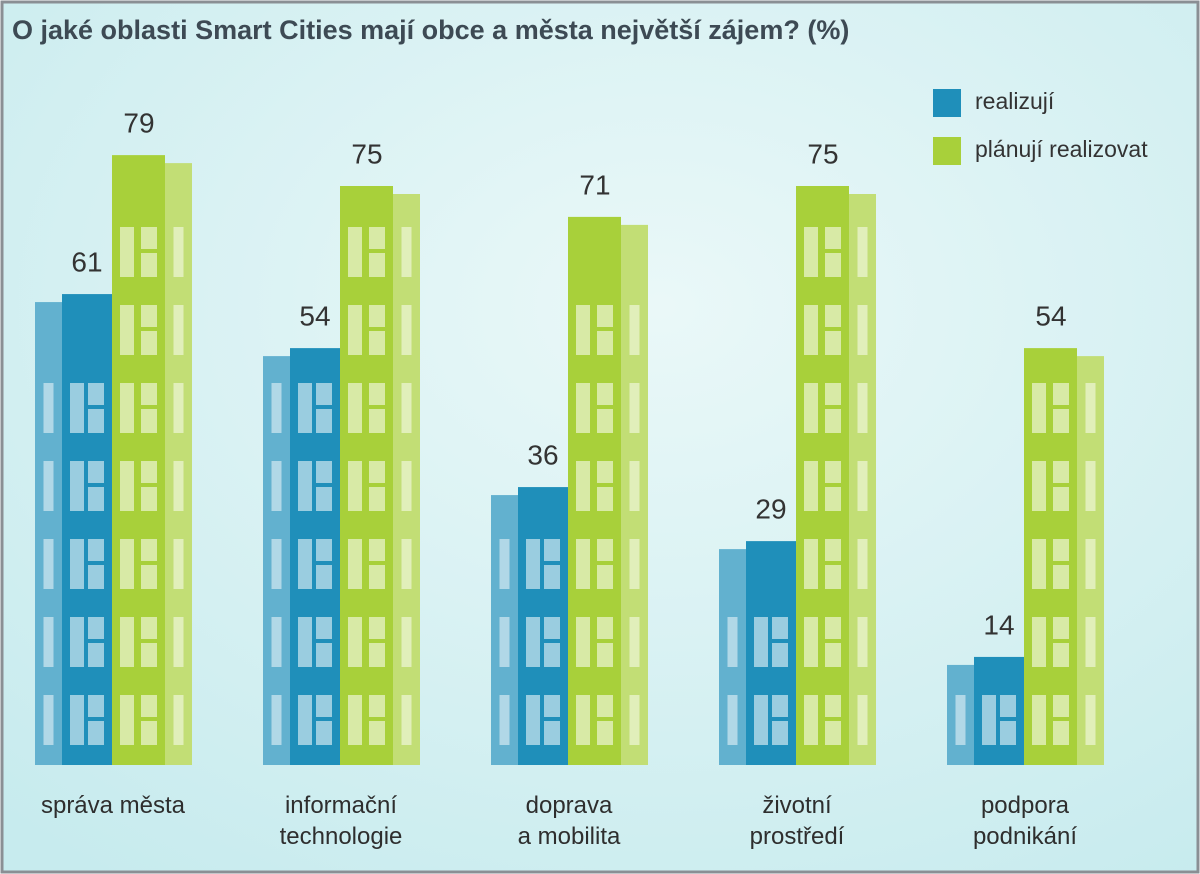 The image size is (1200, 874). I want to click on legend-label: realizují, so click(1015, 101).